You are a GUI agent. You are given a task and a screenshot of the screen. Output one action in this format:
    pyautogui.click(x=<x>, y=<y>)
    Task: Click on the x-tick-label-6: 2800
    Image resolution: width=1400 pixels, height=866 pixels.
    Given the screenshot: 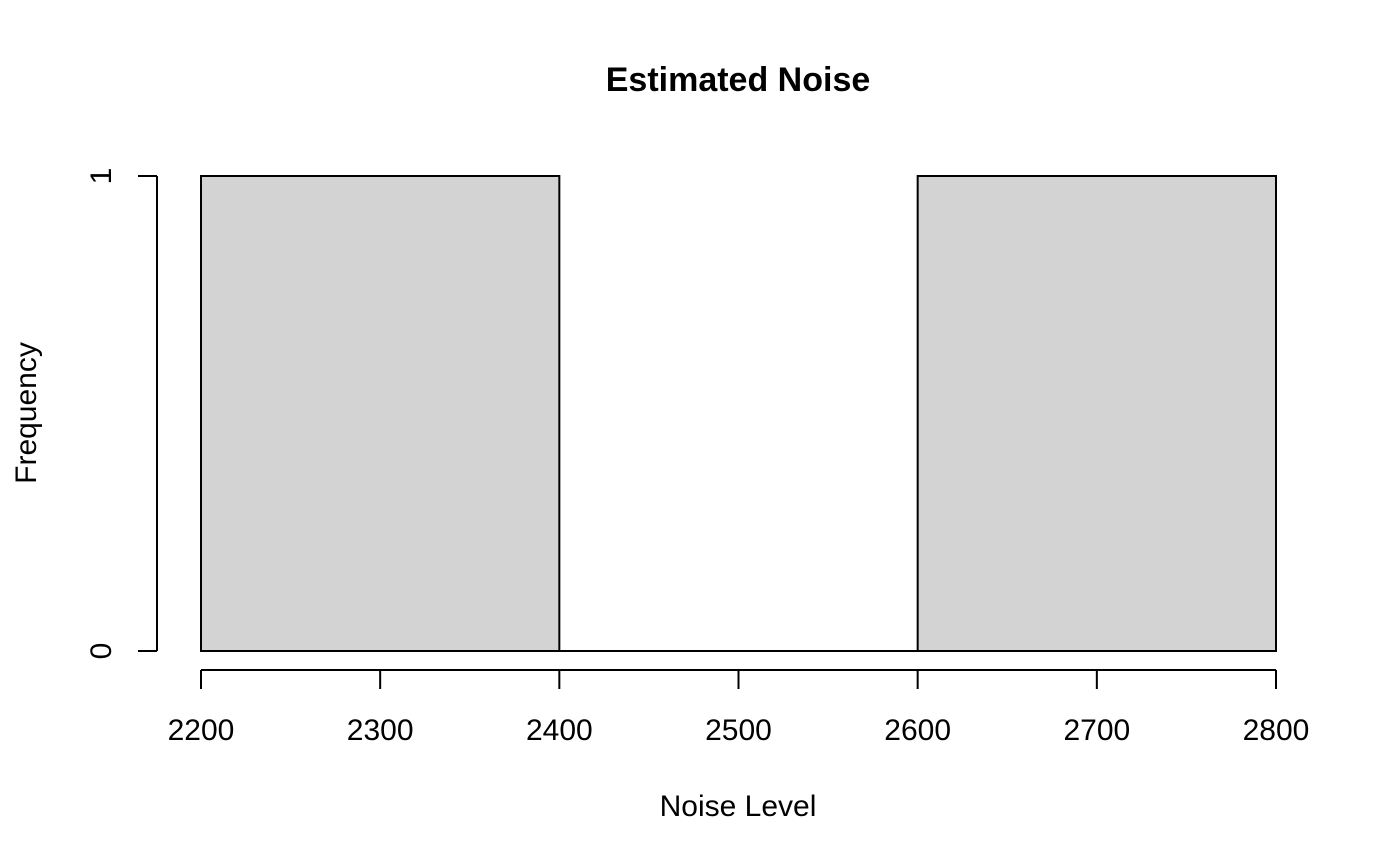 What is the action you would take?
    pyautogui.click(x=1276, y=730)
    